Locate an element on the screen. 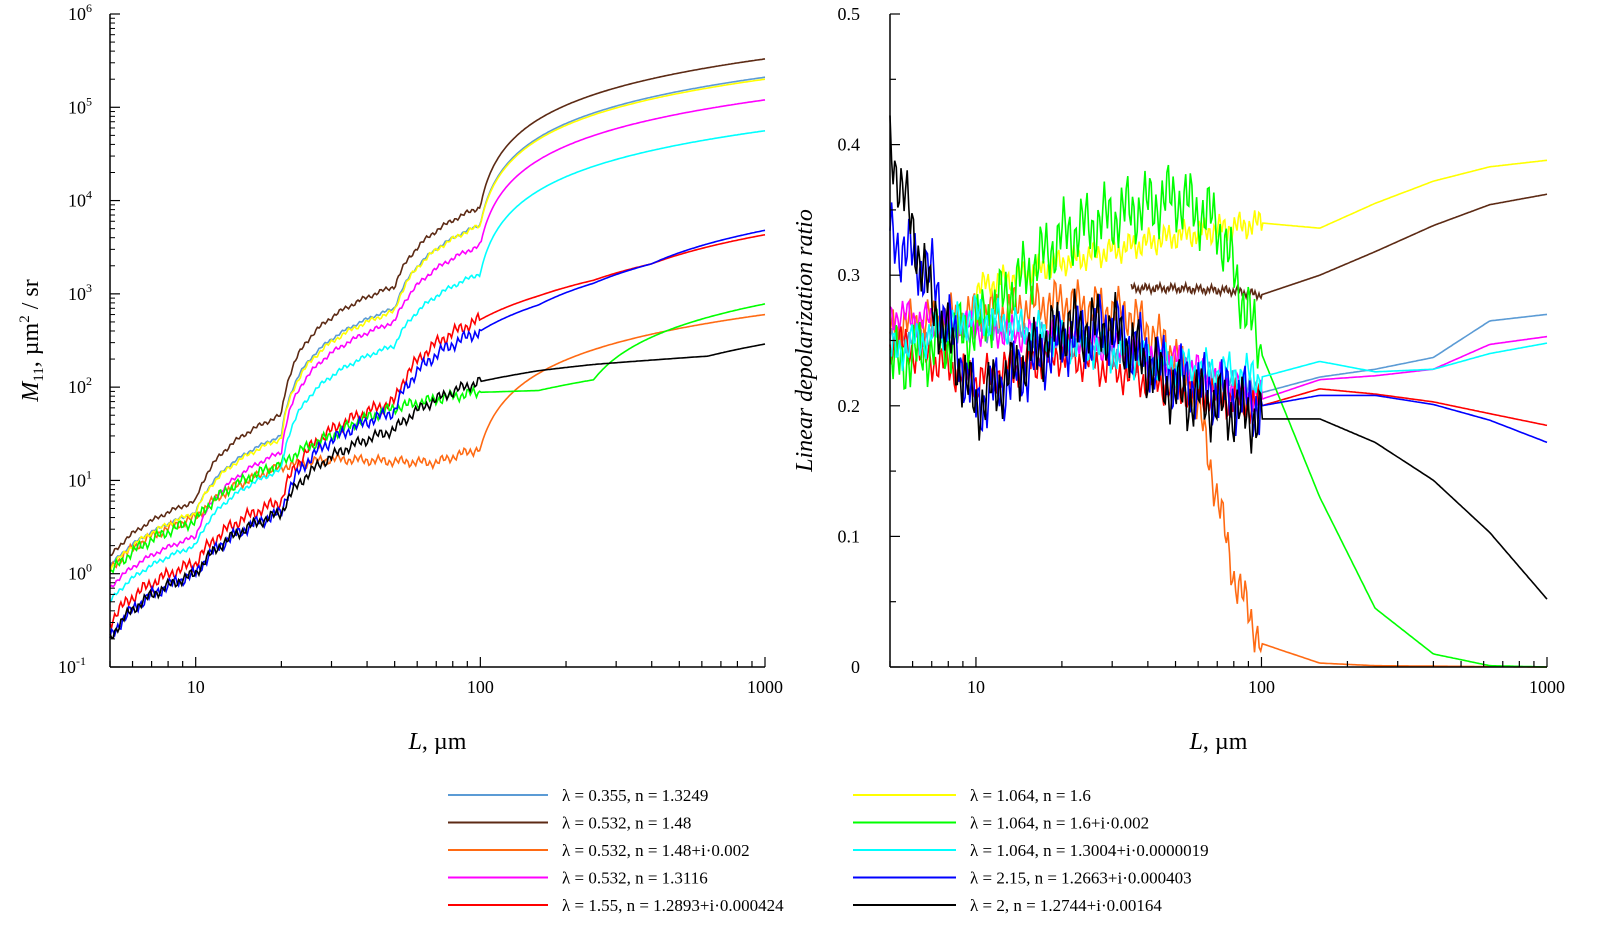 The width and height of the screenshot is (1599, 952). y-axis-label: M11, µm2 / sr is located at coordinates (32, 340).